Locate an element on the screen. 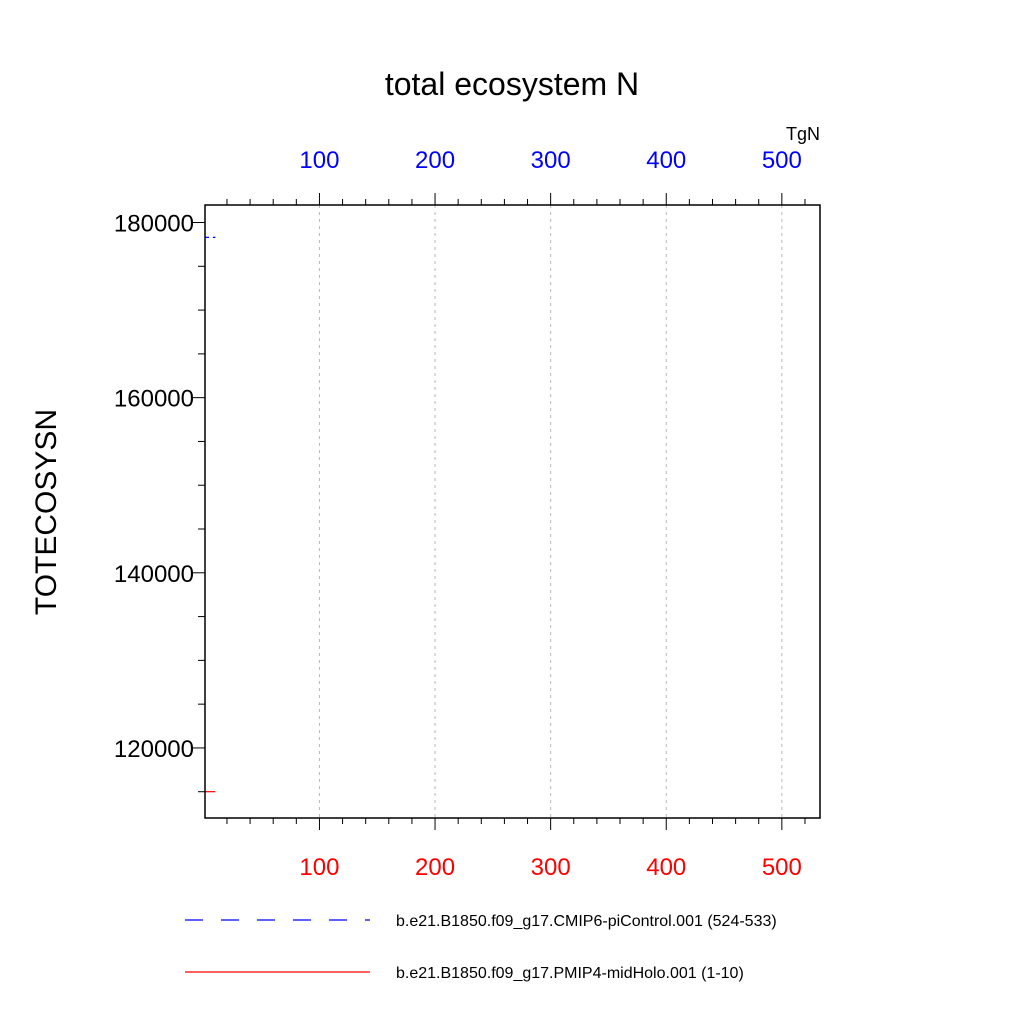 This screenshot has width=1024, height=1024. y-tick-label: 120000 is located at coordinates (154, 749).